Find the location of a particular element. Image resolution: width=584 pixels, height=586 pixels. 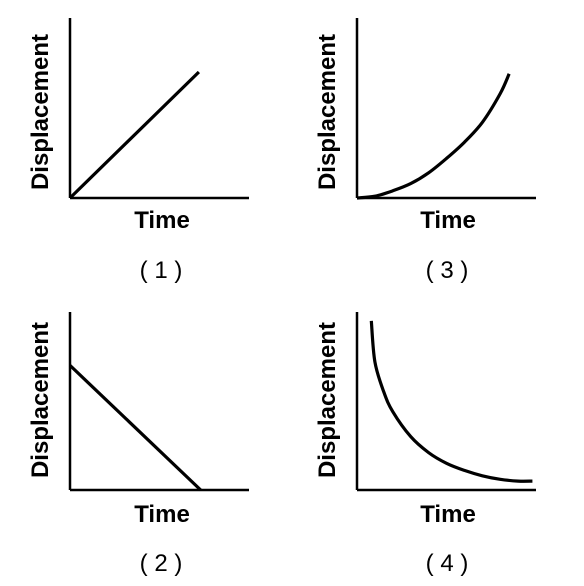

y-axis-label-3: Displacement is located at coordinates (327, 112).